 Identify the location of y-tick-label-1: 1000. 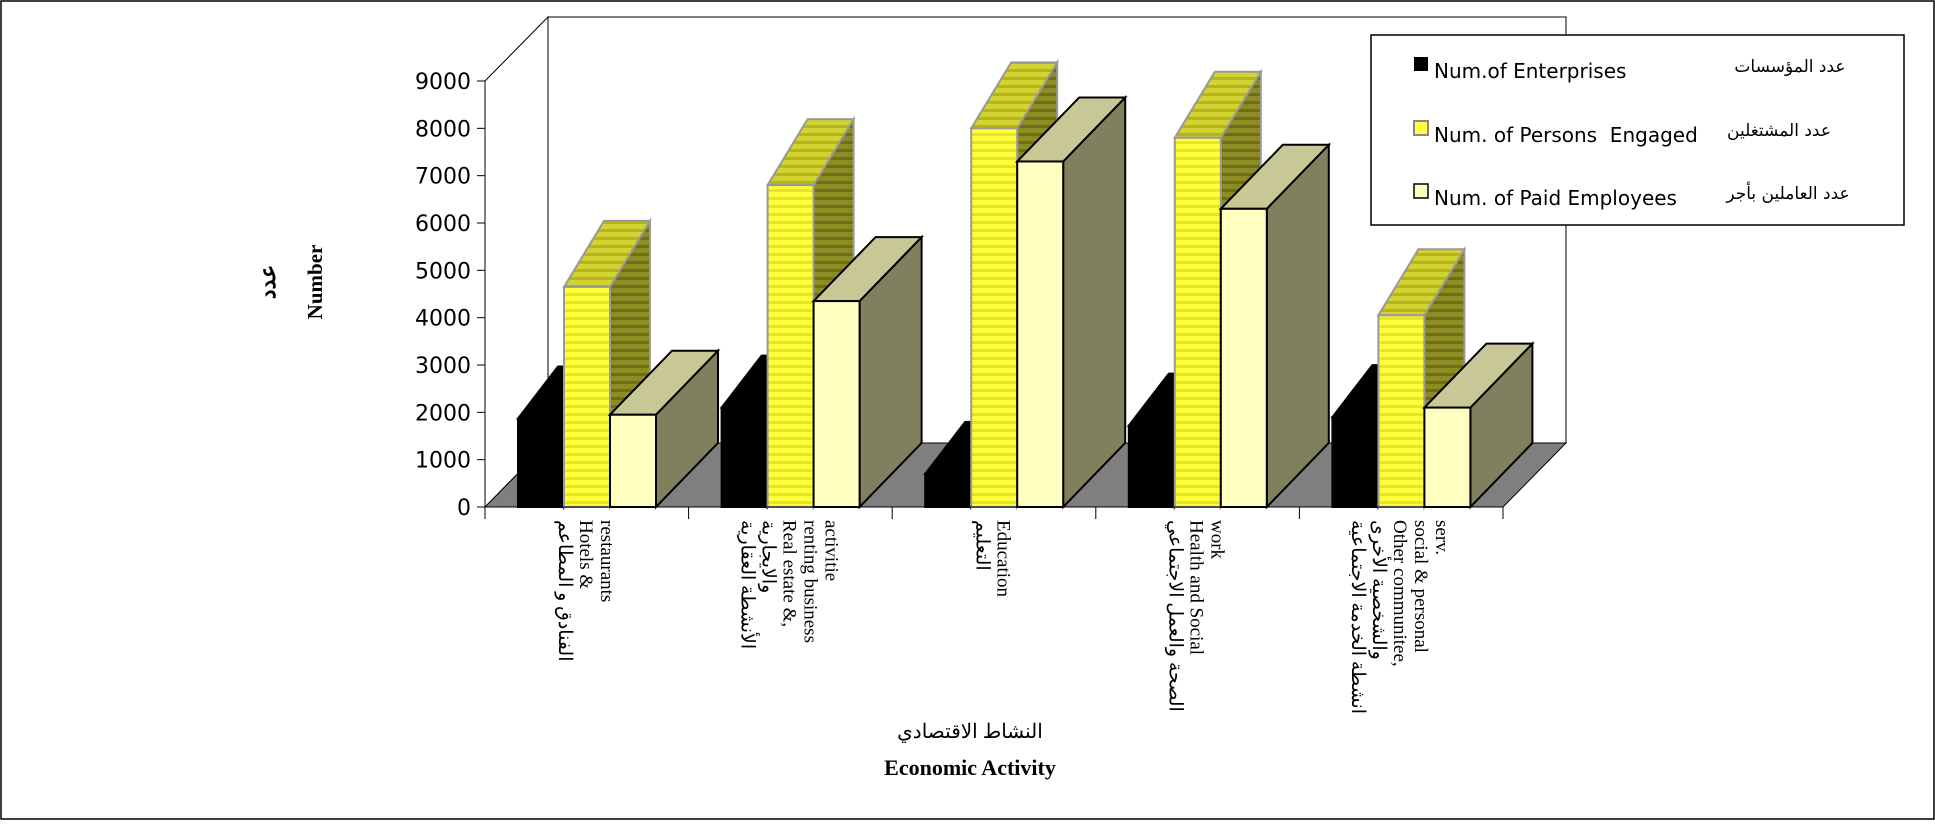
(443, 461).